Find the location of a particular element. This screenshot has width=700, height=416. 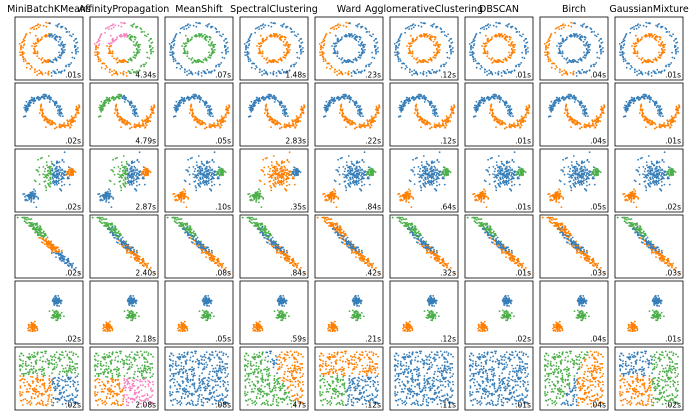

scatter-panel: .02s is located at coordinates (49, 180).